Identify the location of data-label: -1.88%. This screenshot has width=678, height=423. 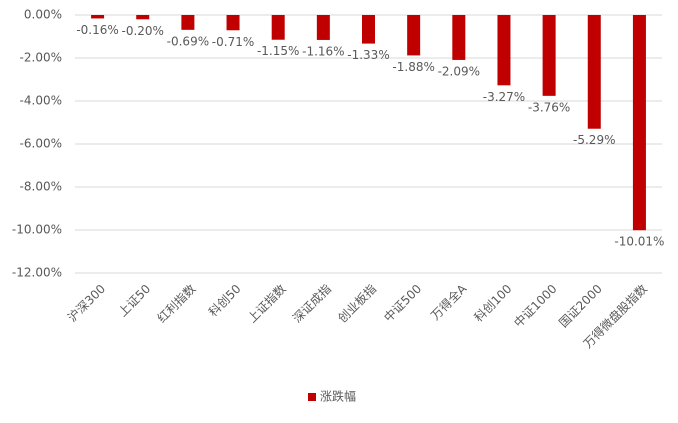
(413, 67).